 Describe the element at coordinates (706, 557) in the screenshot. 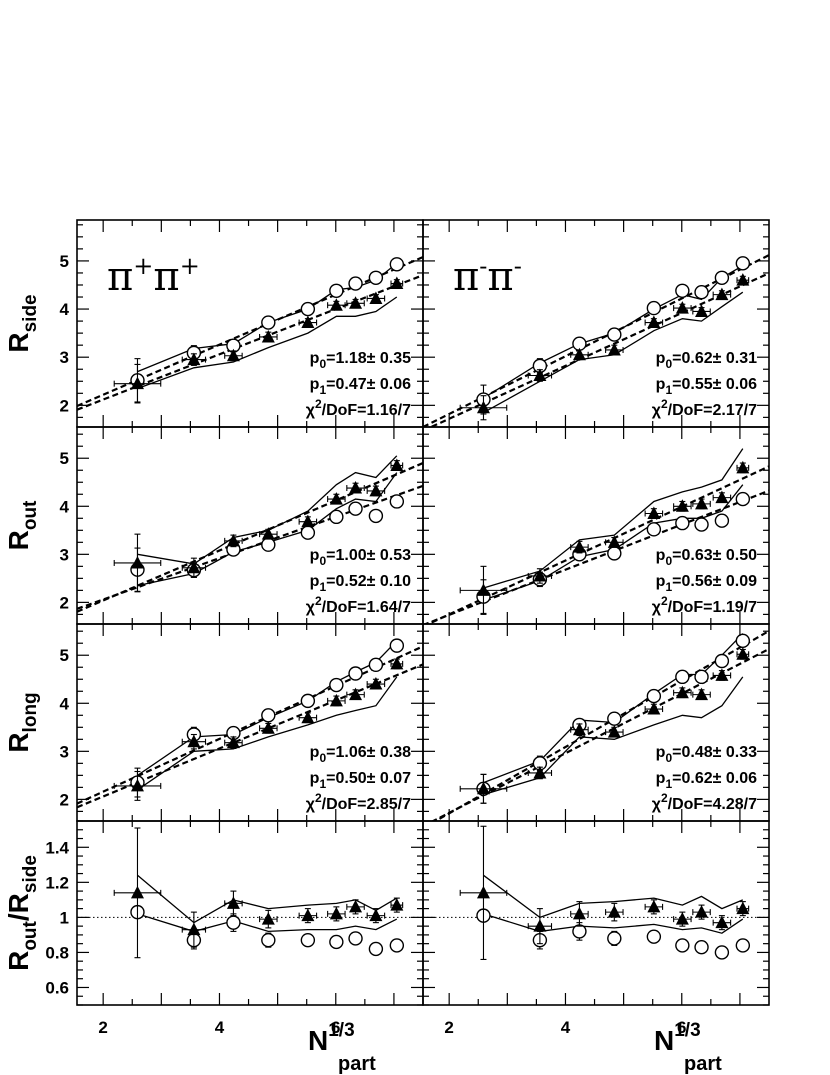

I see `fit-text-line: p0=0.63± 0.50` at that location.